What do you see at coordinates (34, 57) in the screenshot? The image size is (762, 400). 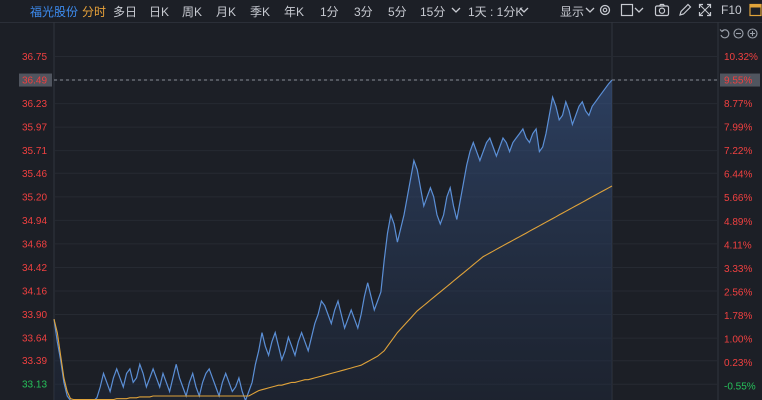 I see `y-tick-label-left: 36.75` at bounding box center [34, 57].